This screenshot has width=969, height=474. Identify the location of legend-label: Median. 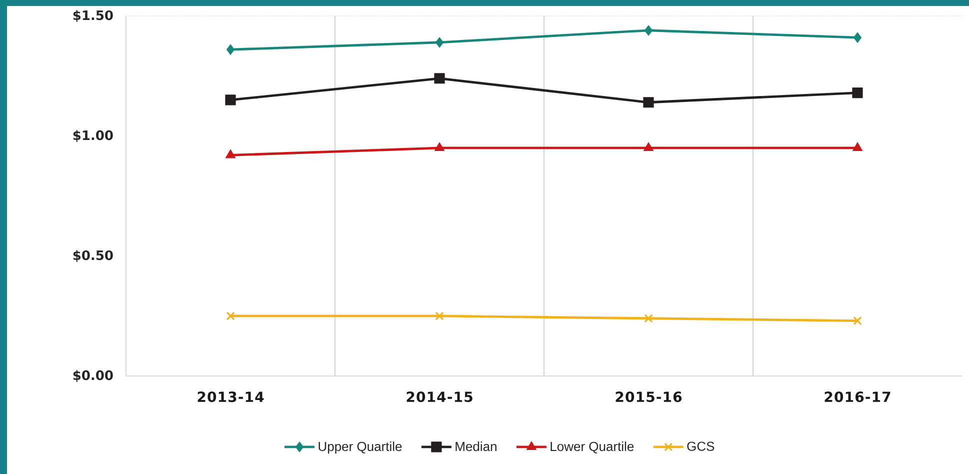
(476, 447).